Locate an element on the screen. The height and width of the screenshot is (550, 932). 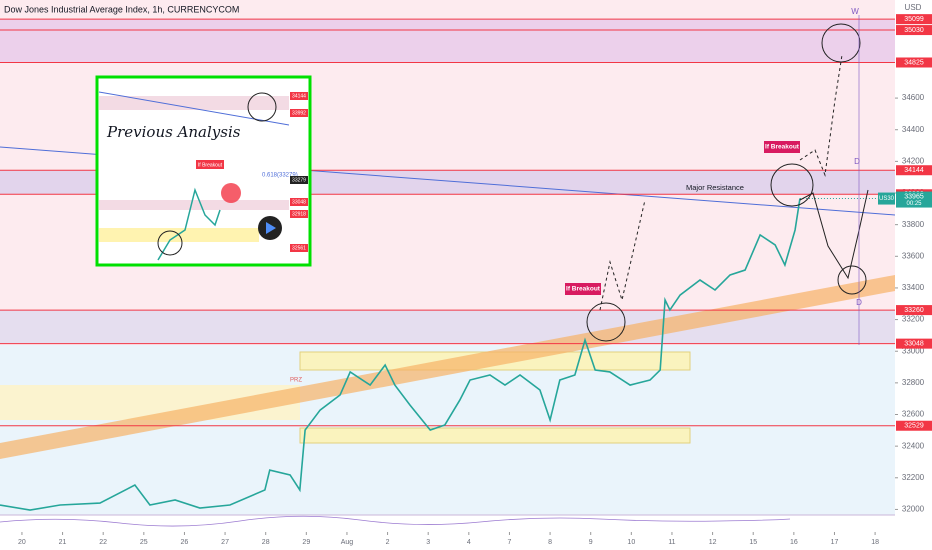
inset-level: 33279 is located at coordinates (299, 180).